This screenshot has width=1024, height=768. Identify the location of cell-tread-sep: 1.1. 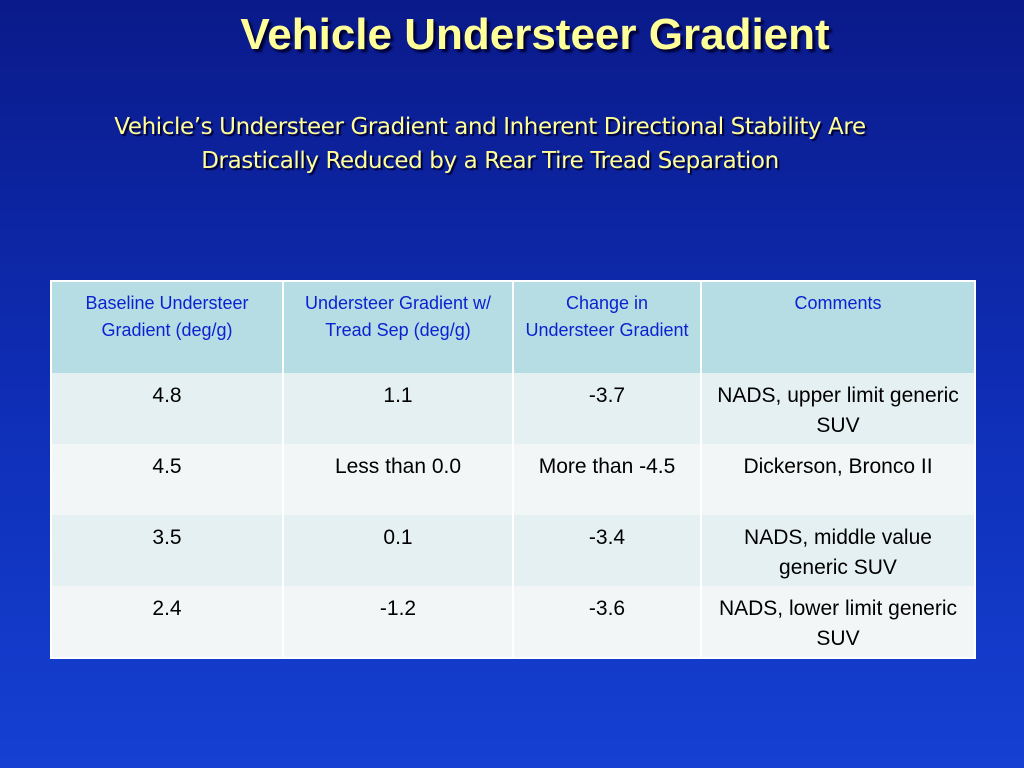
(398, 408).